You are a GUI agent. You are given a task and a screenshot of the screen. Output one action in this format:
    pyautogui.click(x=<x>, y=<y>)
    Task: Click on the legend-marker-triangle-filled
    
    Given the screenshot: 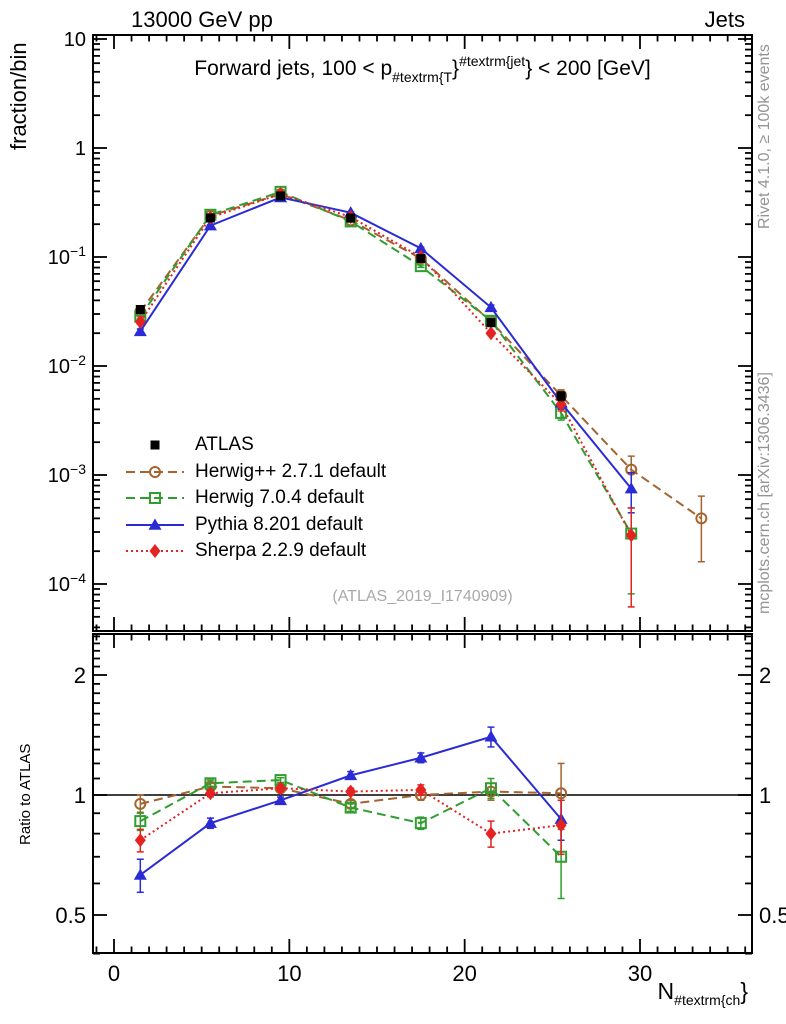 What is the action you would take?
    pyautogui.click(x=155, y=524)
    